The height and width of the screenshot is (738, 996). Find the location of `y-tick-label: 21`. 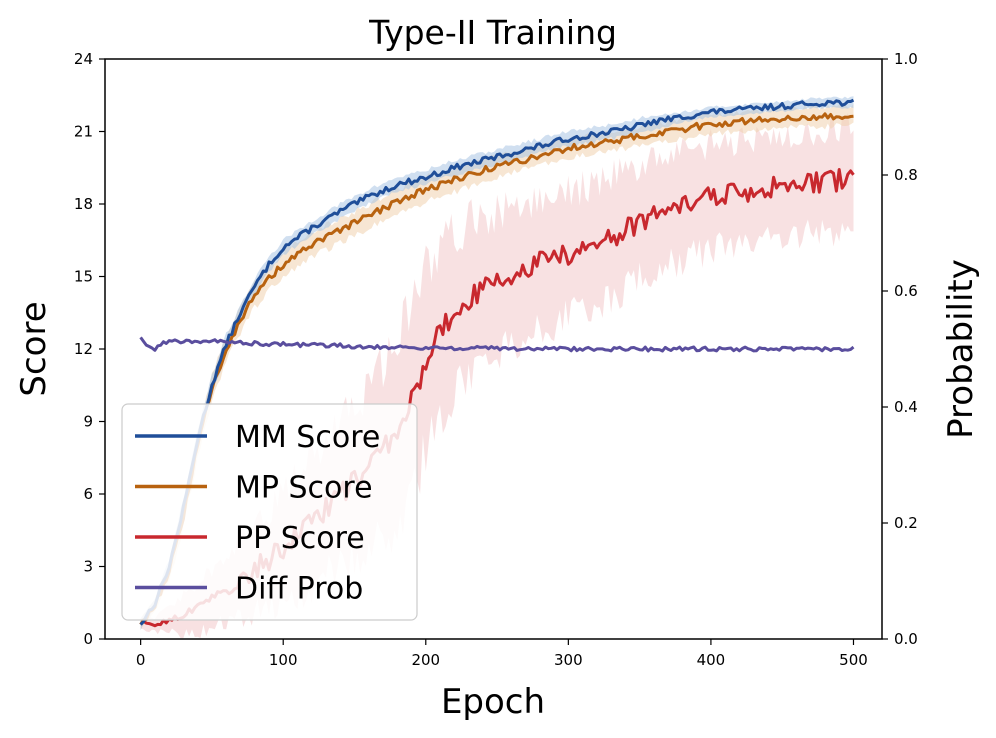

y-tick-label: 21 is located at coordinates (83, 132).